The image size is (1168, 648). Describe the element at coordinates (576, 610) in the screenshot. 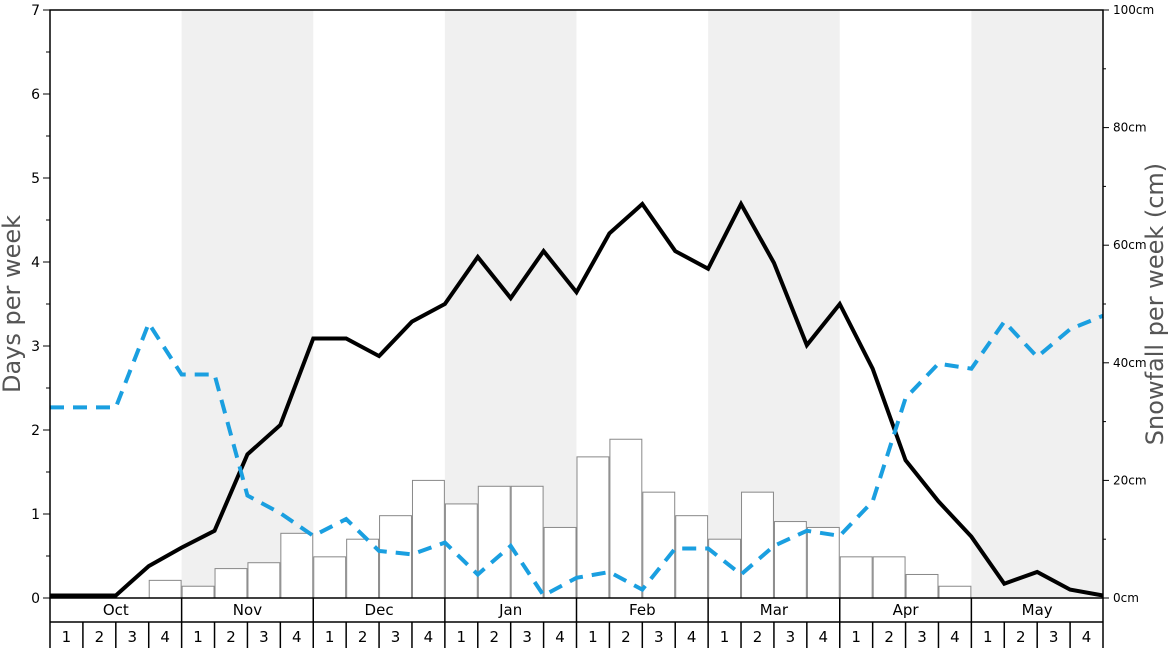

I see `month-axis: Oct Nov Dec Jan Feb Mar Apr May` at that location.